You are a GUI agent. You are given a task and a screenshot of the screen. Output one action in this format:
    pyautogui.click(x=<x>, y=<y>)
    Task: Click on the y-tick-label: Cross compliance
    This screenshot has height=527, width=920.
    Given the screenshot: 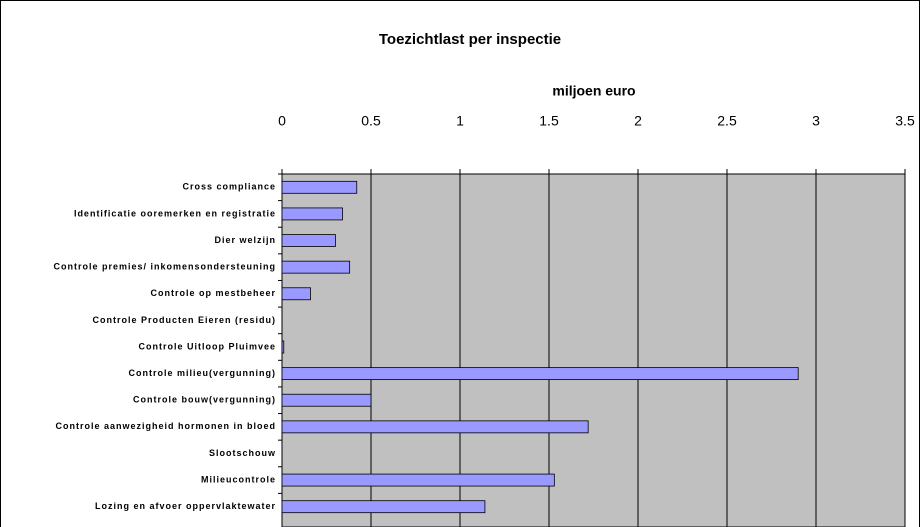 What is the action you would take?
    pyautogui.click(x=229, y=187)
    